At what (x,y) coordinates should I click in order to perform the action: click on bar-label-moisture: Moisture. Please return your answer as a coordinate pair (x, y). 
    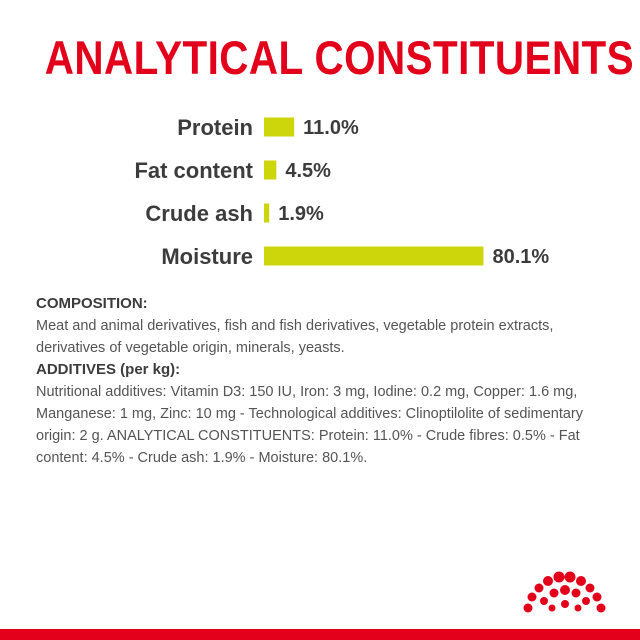
    Looking at the image, I should click on (207, 256).